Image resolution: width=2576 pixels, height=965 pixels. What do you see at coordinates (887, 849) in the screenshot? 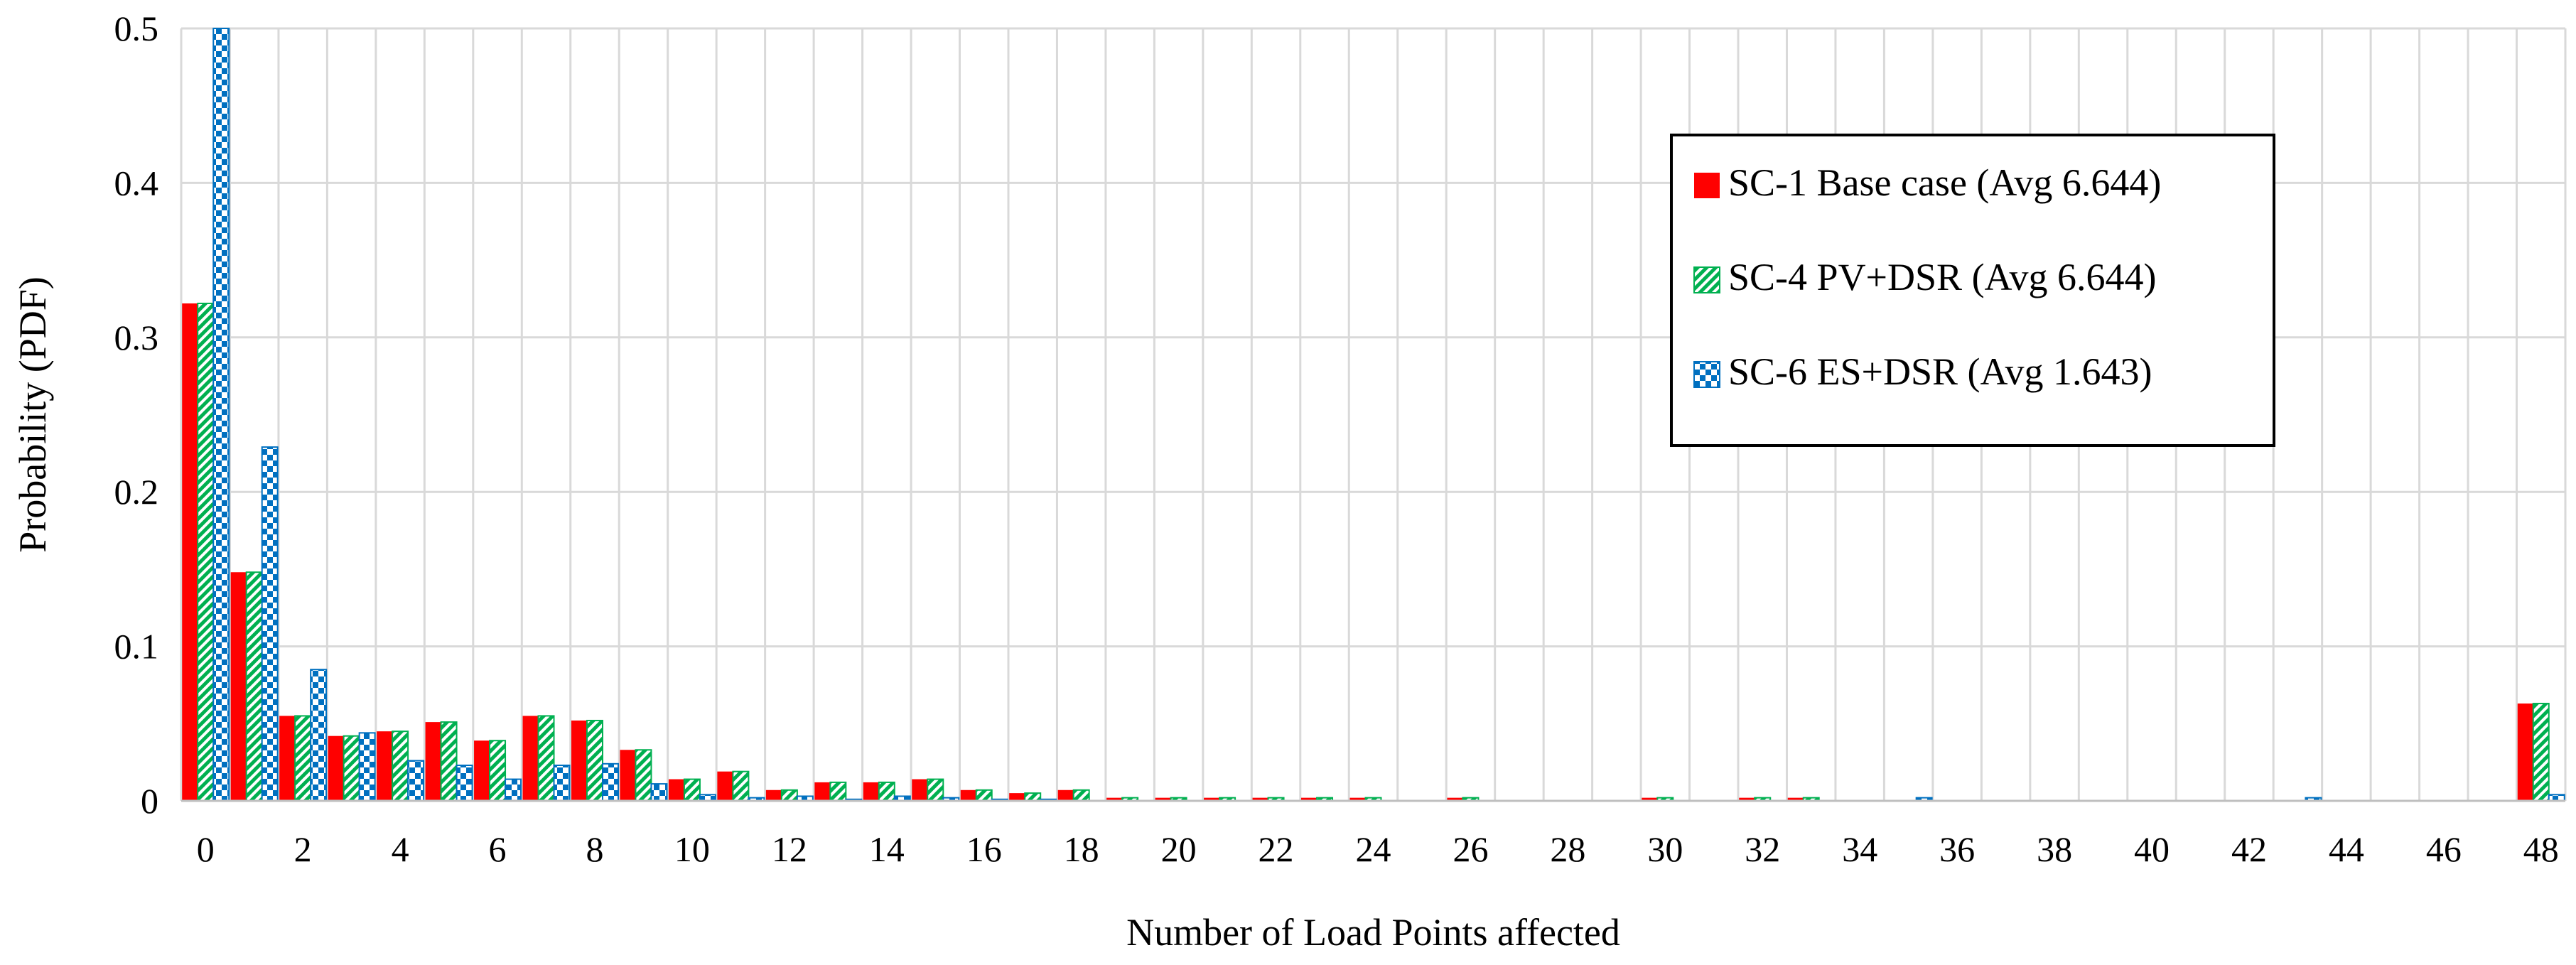
I see `x-tick-label: 14` at bounding box center [887, 849].